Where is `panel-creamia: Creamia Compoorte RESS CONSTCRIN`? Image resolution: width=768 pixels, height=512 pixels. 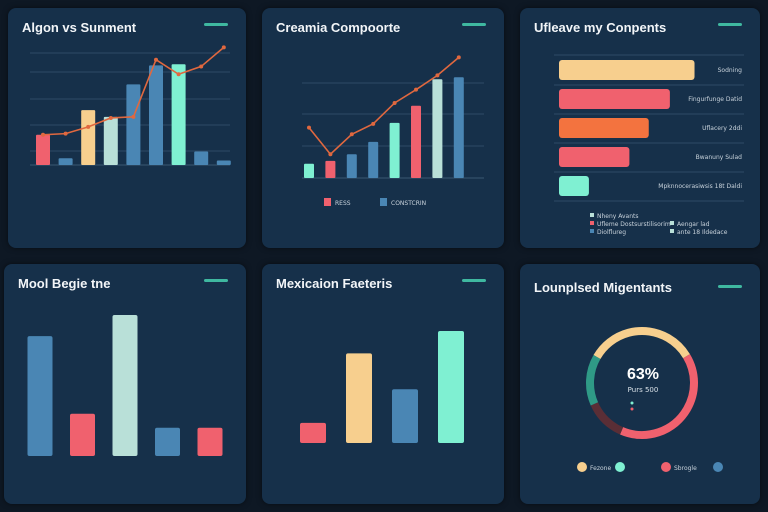 panel-creamia: Creamia Compoorte RESS CONSTCRIN is located at coordinates (383, 128).